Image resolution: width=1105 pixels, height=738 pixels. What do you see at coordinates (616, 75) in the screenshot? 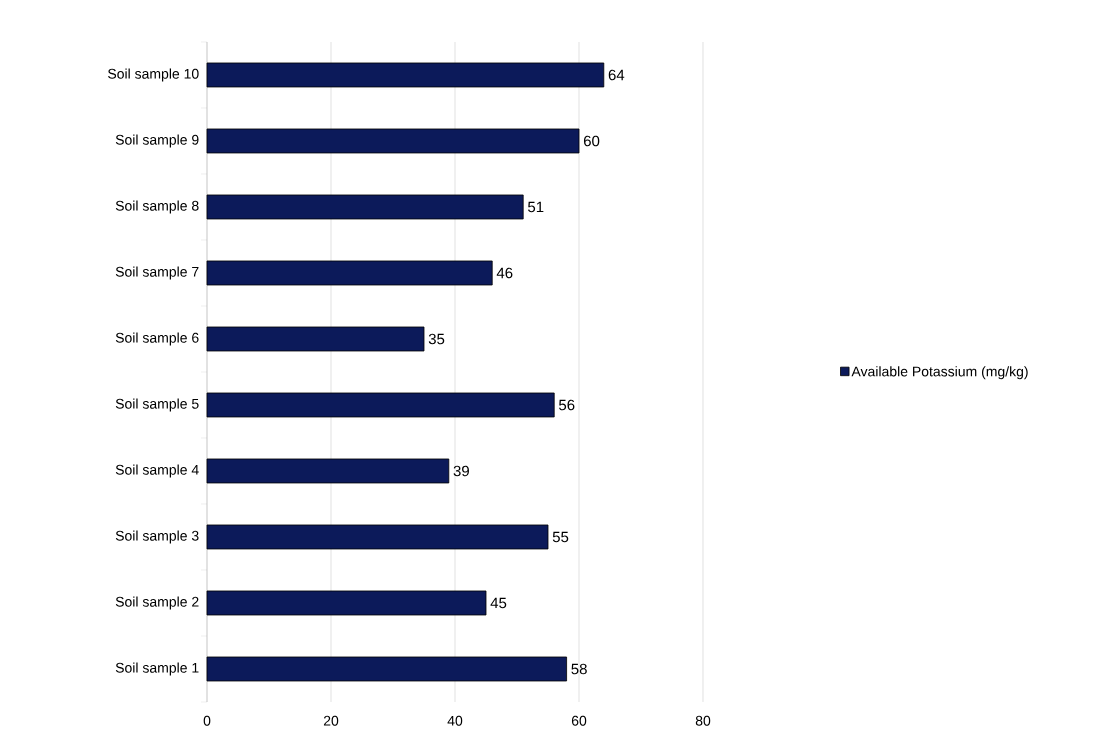
I see `data-label: 64` at bounding box center [616, 75].